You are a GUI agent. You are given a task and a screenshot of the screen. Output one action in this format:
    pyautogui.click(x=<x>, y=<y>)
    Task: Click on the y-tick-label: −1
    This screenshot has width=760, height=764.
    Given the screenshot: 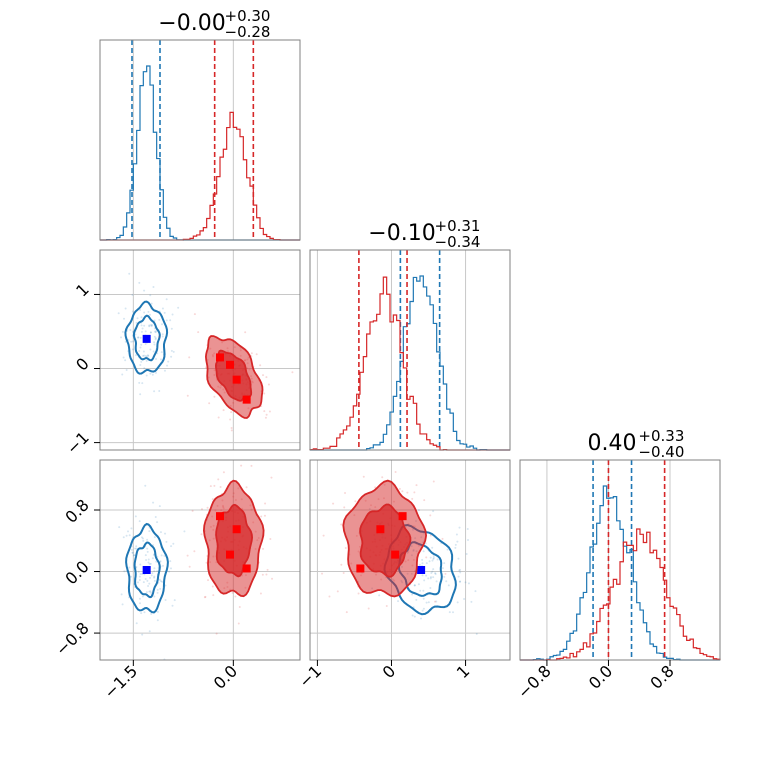 What is the action you would take?
    pyautogui.click(x=78, y=443)
    